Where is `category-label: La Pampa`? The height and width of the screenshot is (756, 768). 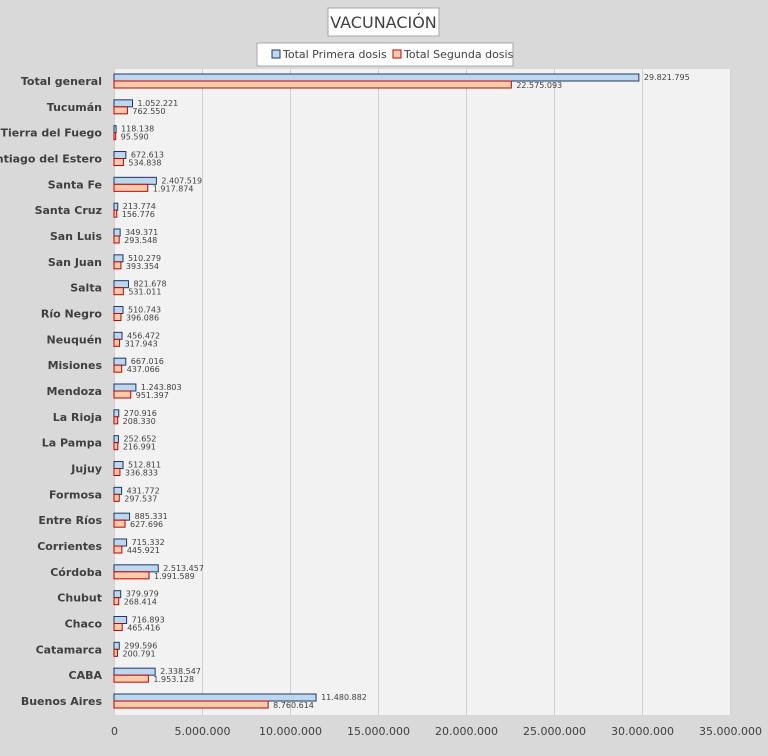 category-label: La Pampa is located at coordinates (72, 443).